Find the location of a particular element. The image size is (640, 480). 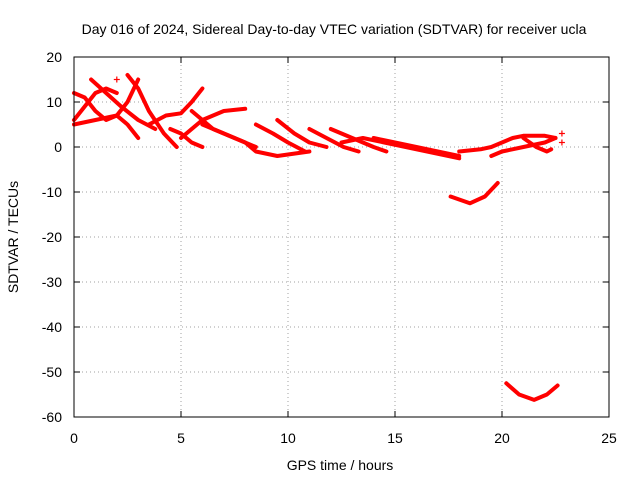

x-tick-label: 0 is located at coordinates (74, 438).